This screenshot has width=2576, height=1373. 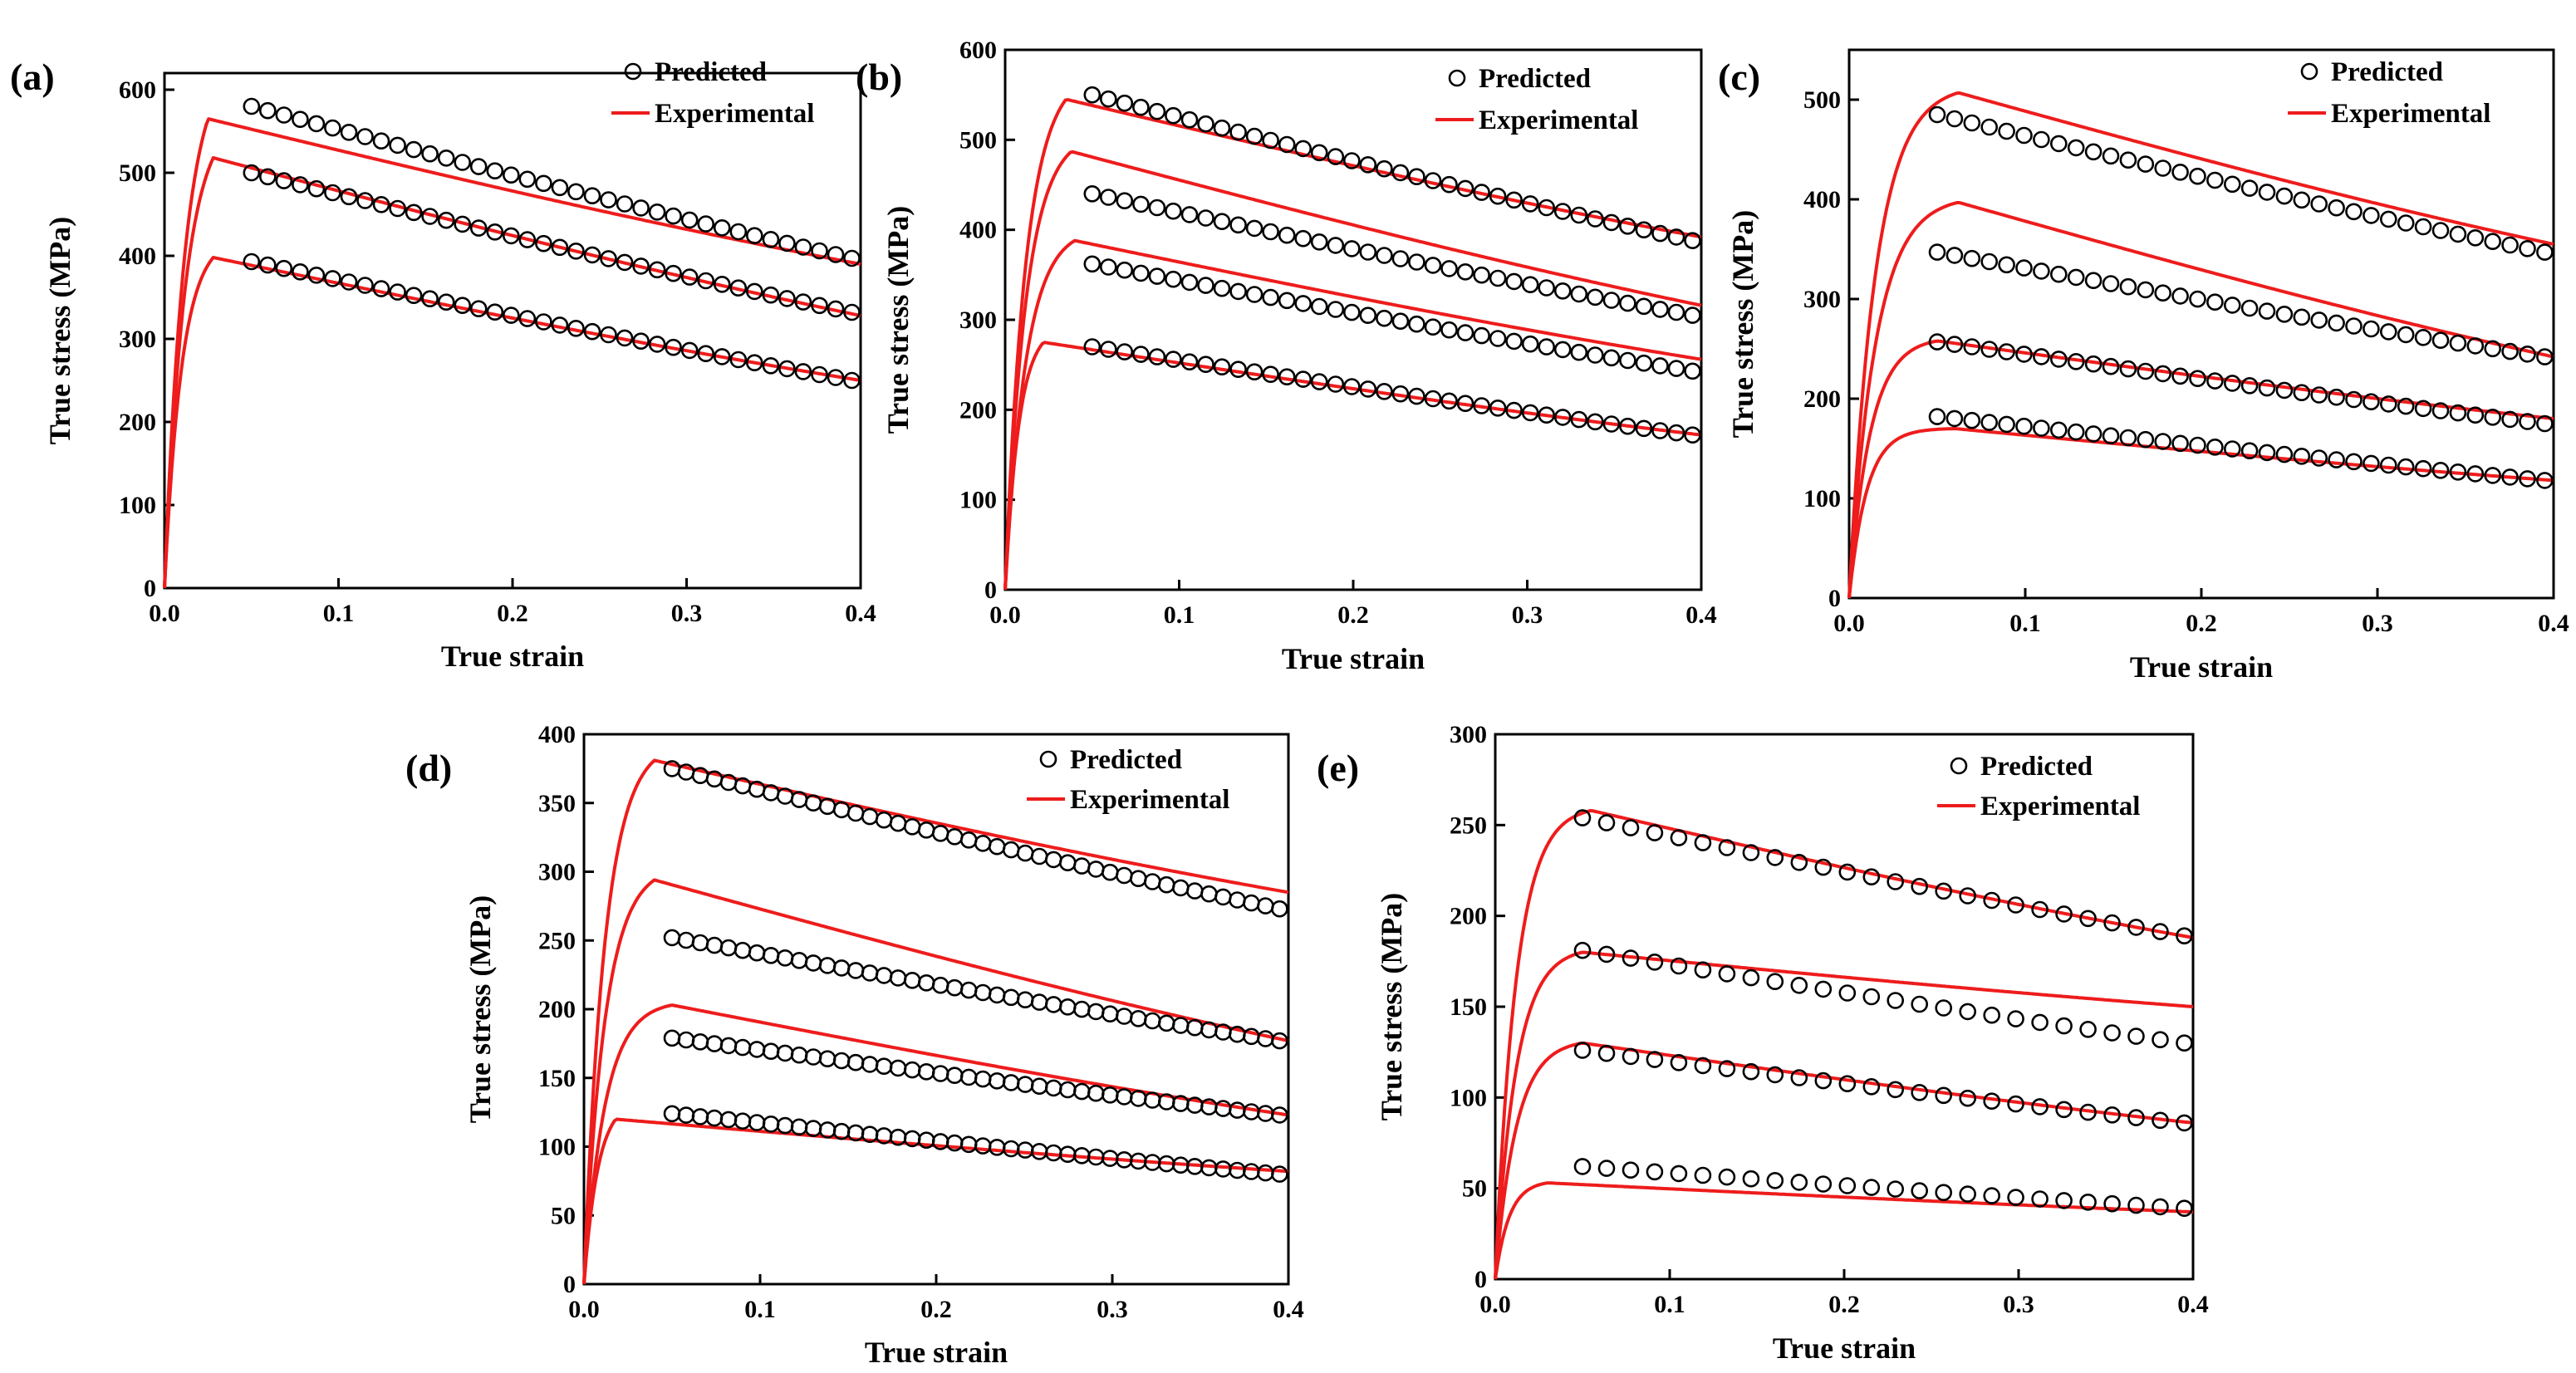 What do you see at coordinates (2201, 623) in the screenshot?
I see `x-tick-label: 0.2` at bounding box center [2201, 623].